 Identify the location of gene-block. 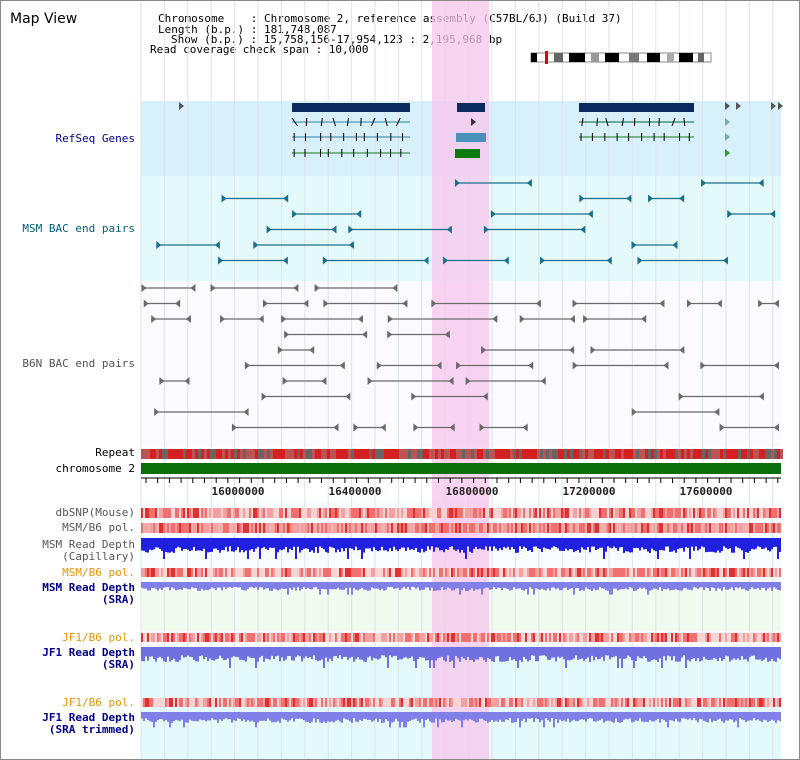
(636, 107).